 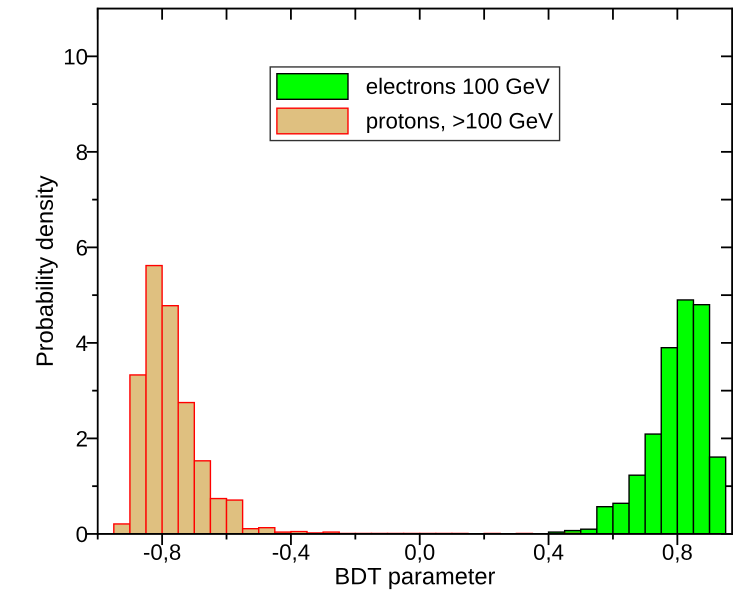 What do you see at coordinates (460, 123) in the screenshot?
I see `legend-label: protons, >100 GeV` at bounding box center [460, 123].